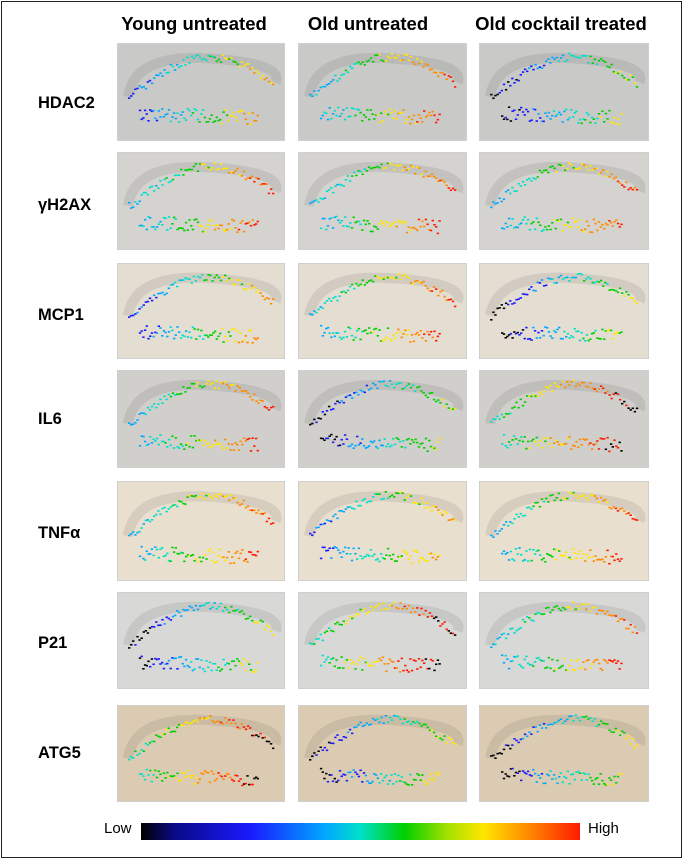 The height and width of the screenshot is (861, 685). What do you see at coordinates (61, 315) in the screenshot?
I see `row-label-mcp1: MCP1` at bounding box center [61, 315].